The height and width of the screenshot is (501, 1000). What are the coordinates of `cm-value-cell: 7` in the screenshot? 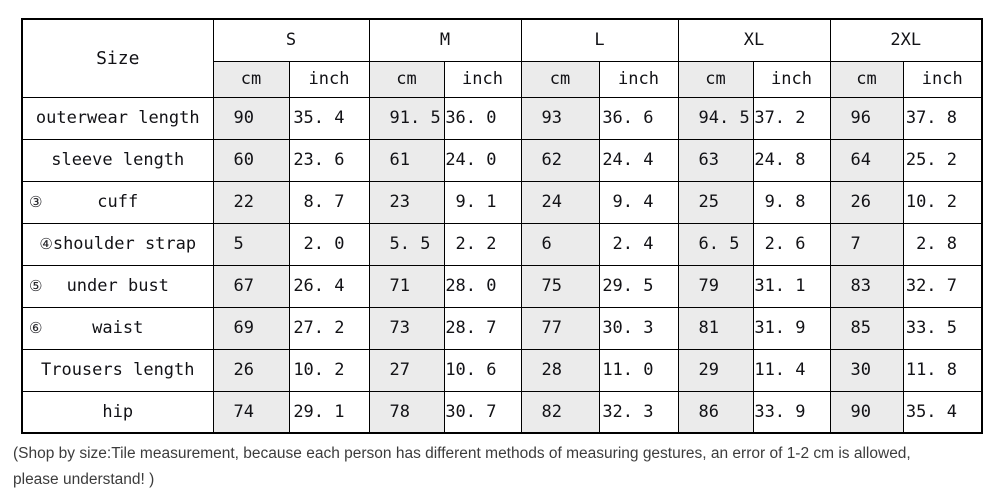 It's located at (866, 244).